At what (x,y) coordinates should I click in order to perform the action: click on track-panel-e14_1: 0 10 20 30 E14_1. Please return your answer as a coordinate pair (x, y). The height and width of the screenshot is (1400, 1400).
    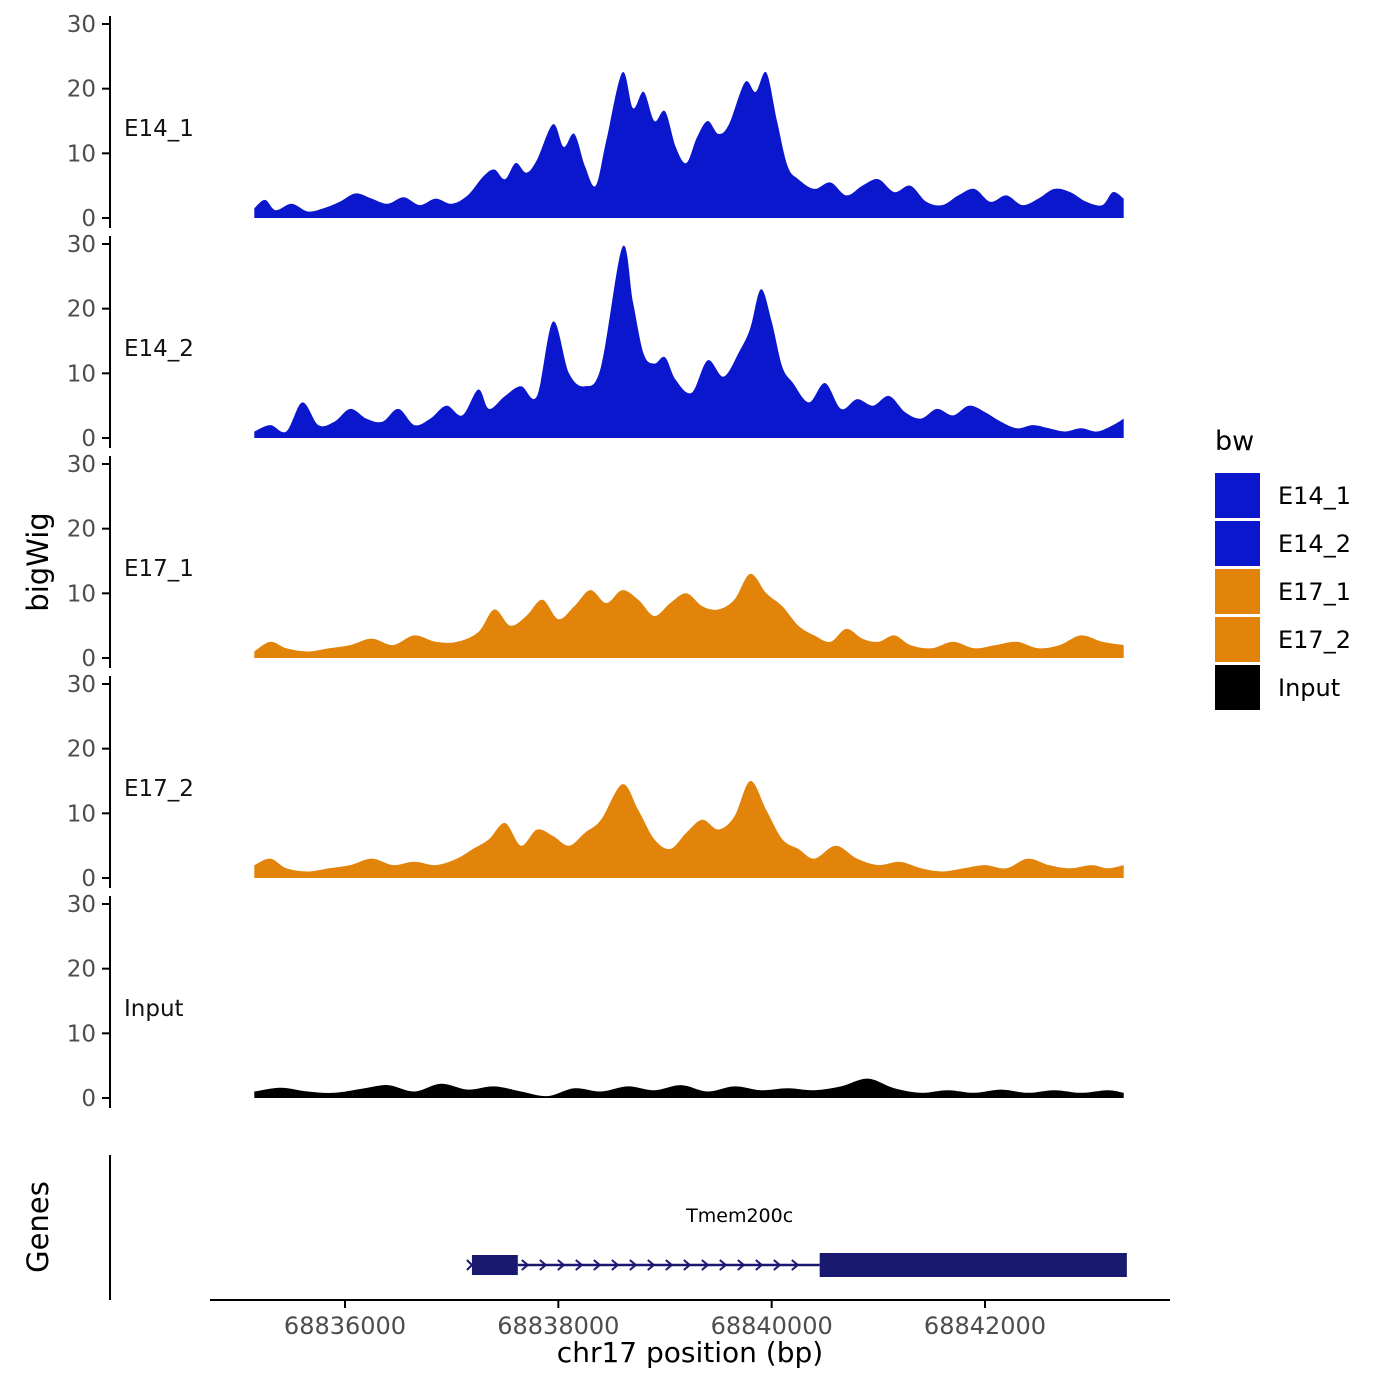
    Looking at the image, I should click on (595, 122).